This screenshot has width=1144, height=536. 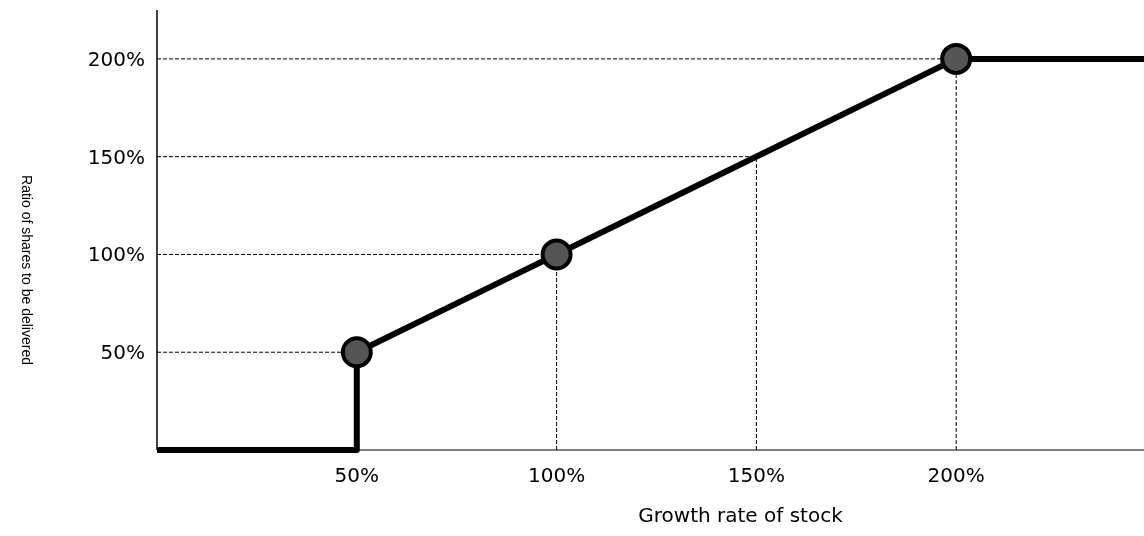 I want to click on x-tick-label: 150%, so click(x=756, y=475).